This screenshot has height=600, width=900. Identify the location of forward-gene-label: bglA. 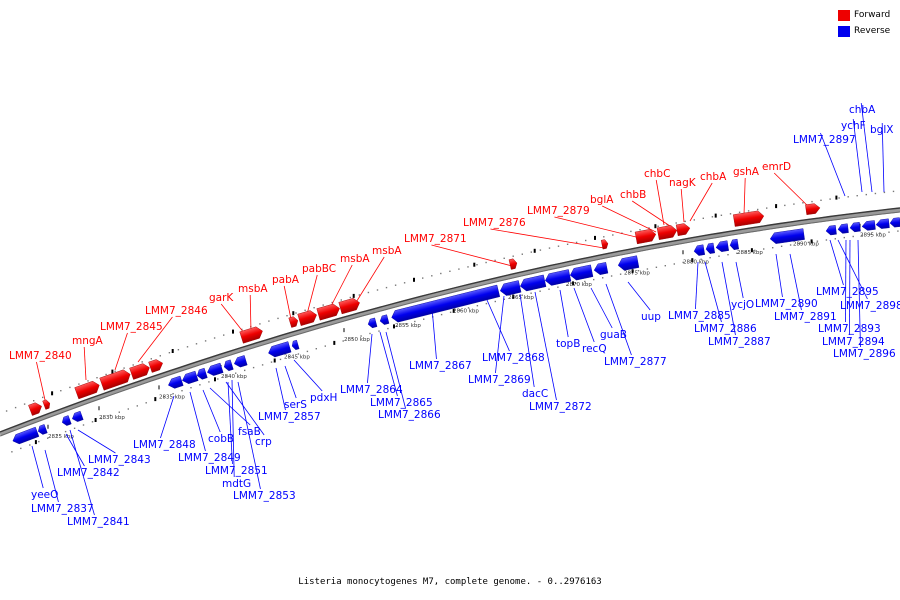
(602, 200).